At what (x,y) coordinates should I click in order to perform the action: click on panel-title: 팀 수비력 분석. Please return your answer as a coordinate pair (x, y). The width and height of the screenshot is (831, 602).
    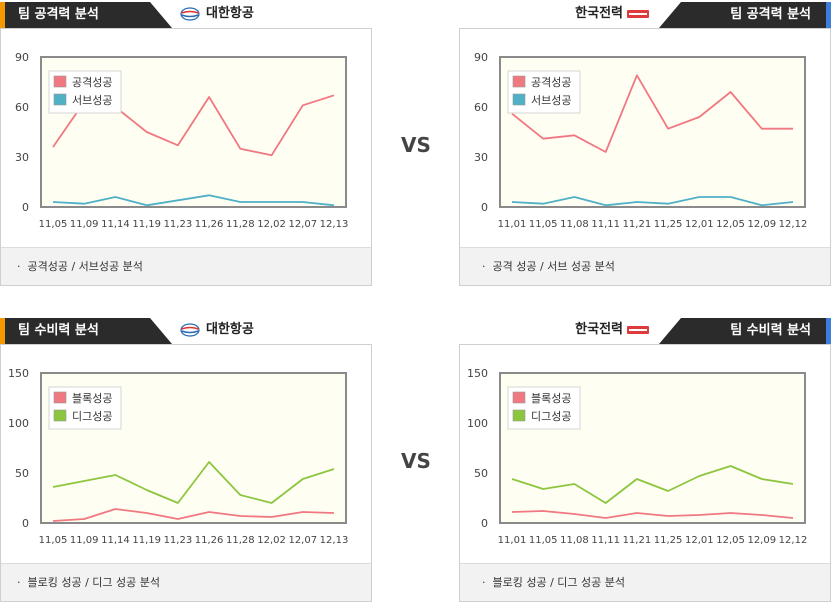
    Looking at the image, I should click on (86, 331).